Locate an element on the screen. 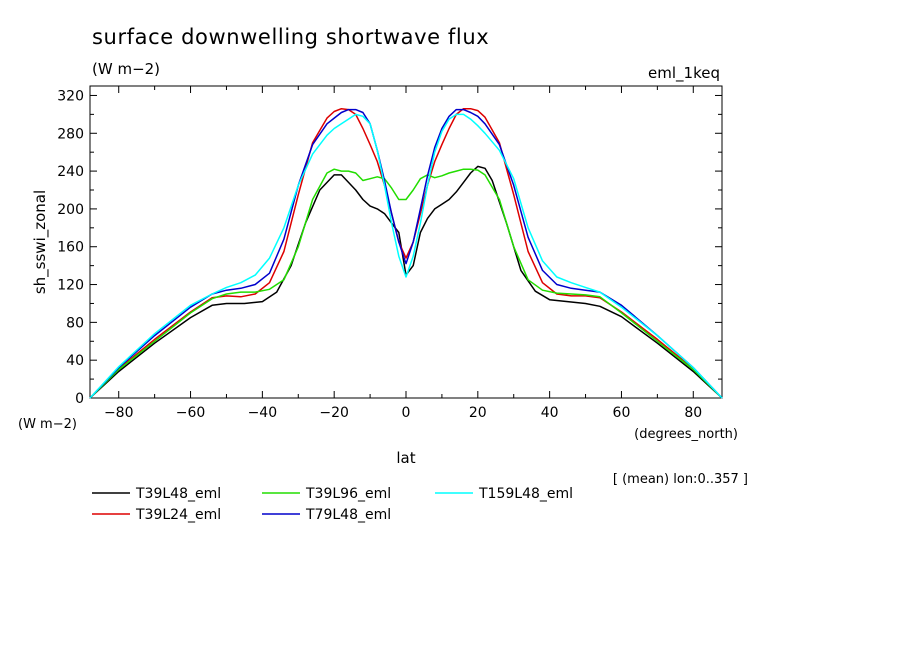  x-tick-label: −20 is located at coordinates (334, 413).